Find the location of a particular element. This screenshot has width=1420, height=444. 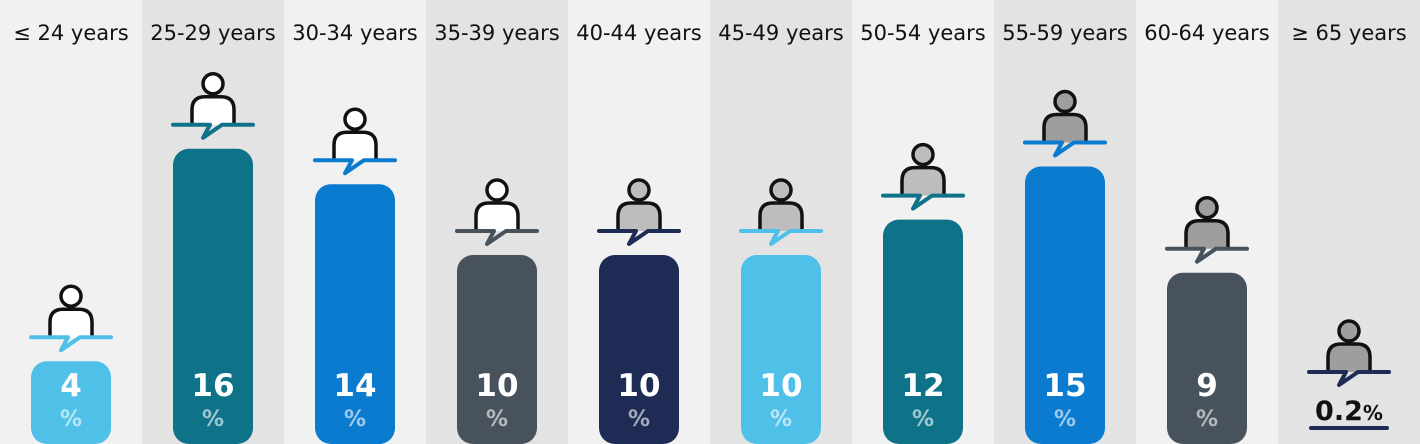

category-label: 60-64 years is located at coordinates (1207, 33).